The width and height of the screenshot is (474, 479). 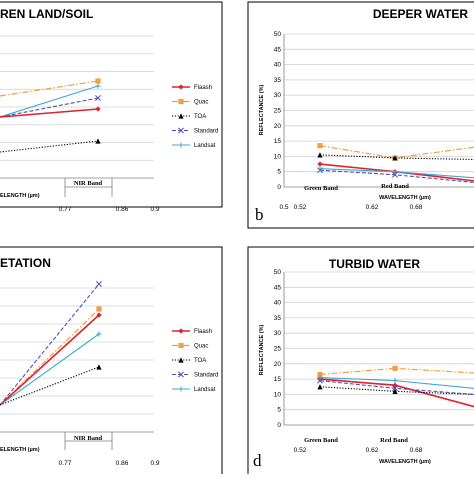 I want to click on panel-c-x-tick: 0.86, so click(x=122, y=463).